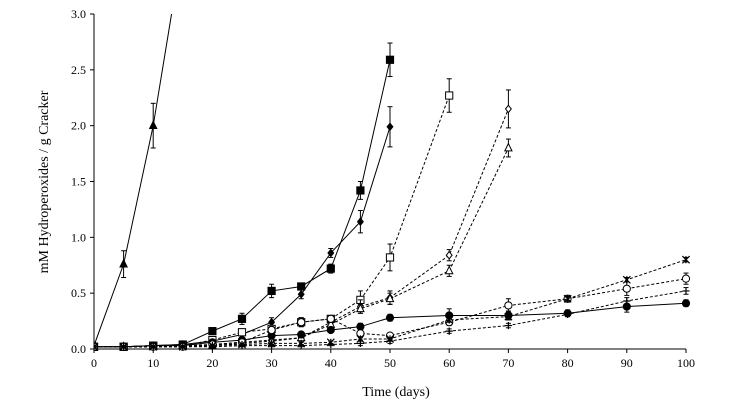 The height and width of the screenshot is (410, 740). Describe the element at coordinates (153, 363) in the screenshot. I see `x-tick-label: 10` at that location.